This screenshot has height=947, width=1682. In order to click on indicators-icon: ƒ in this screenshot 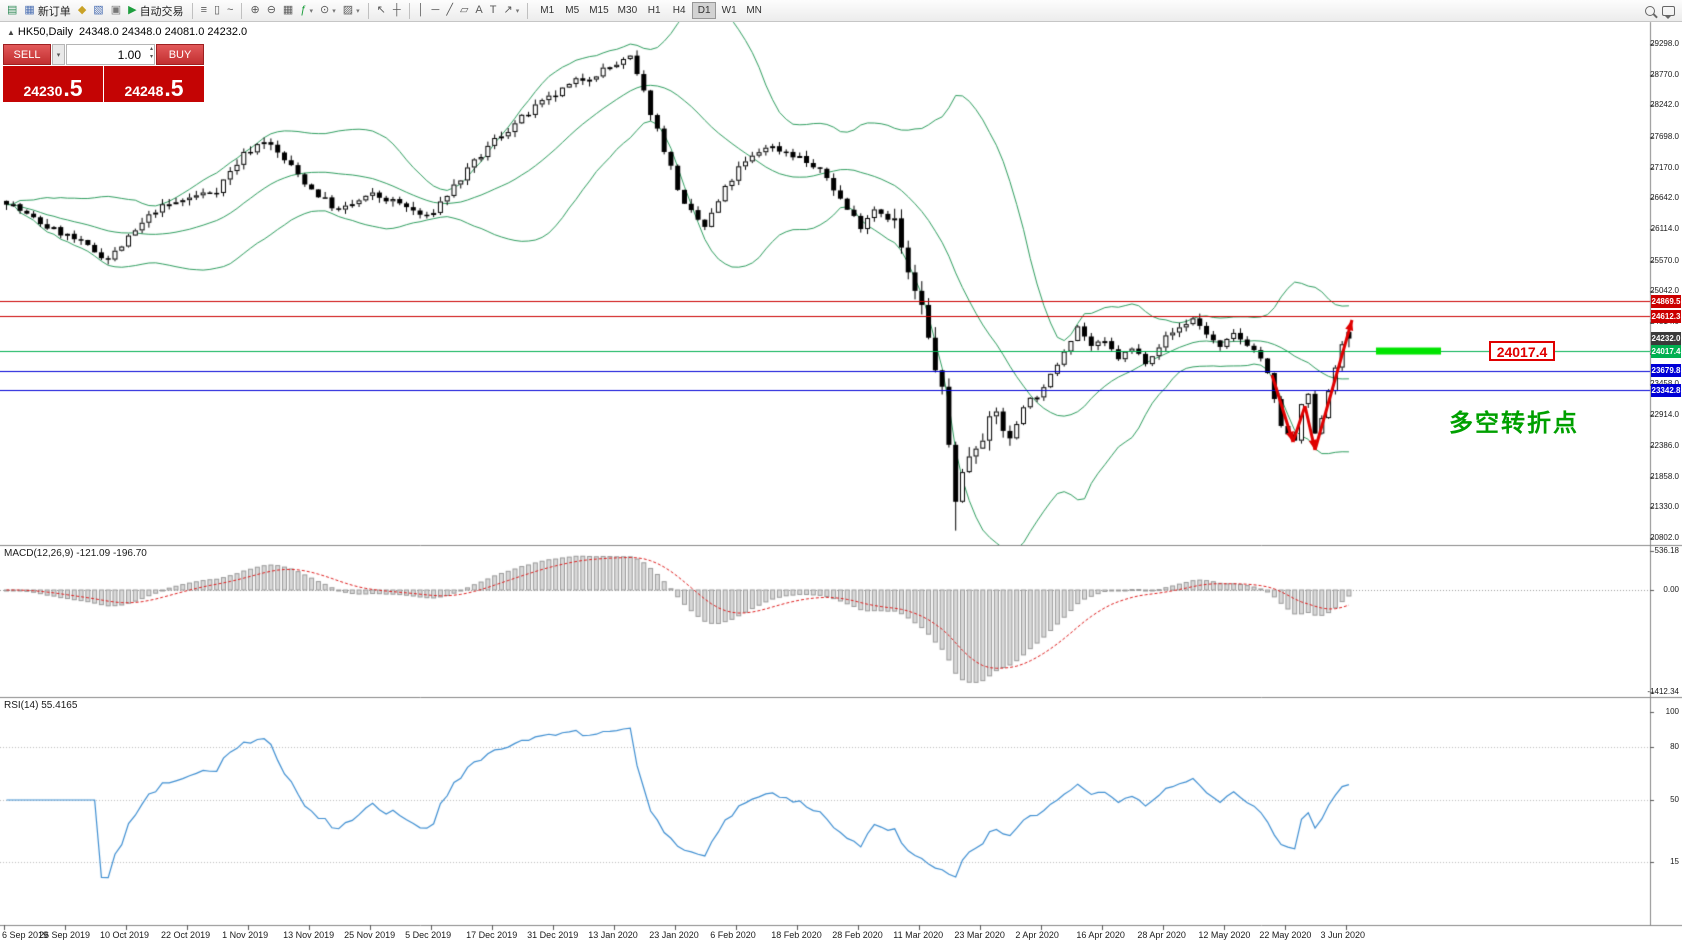, I will do `click(303, 10)`.